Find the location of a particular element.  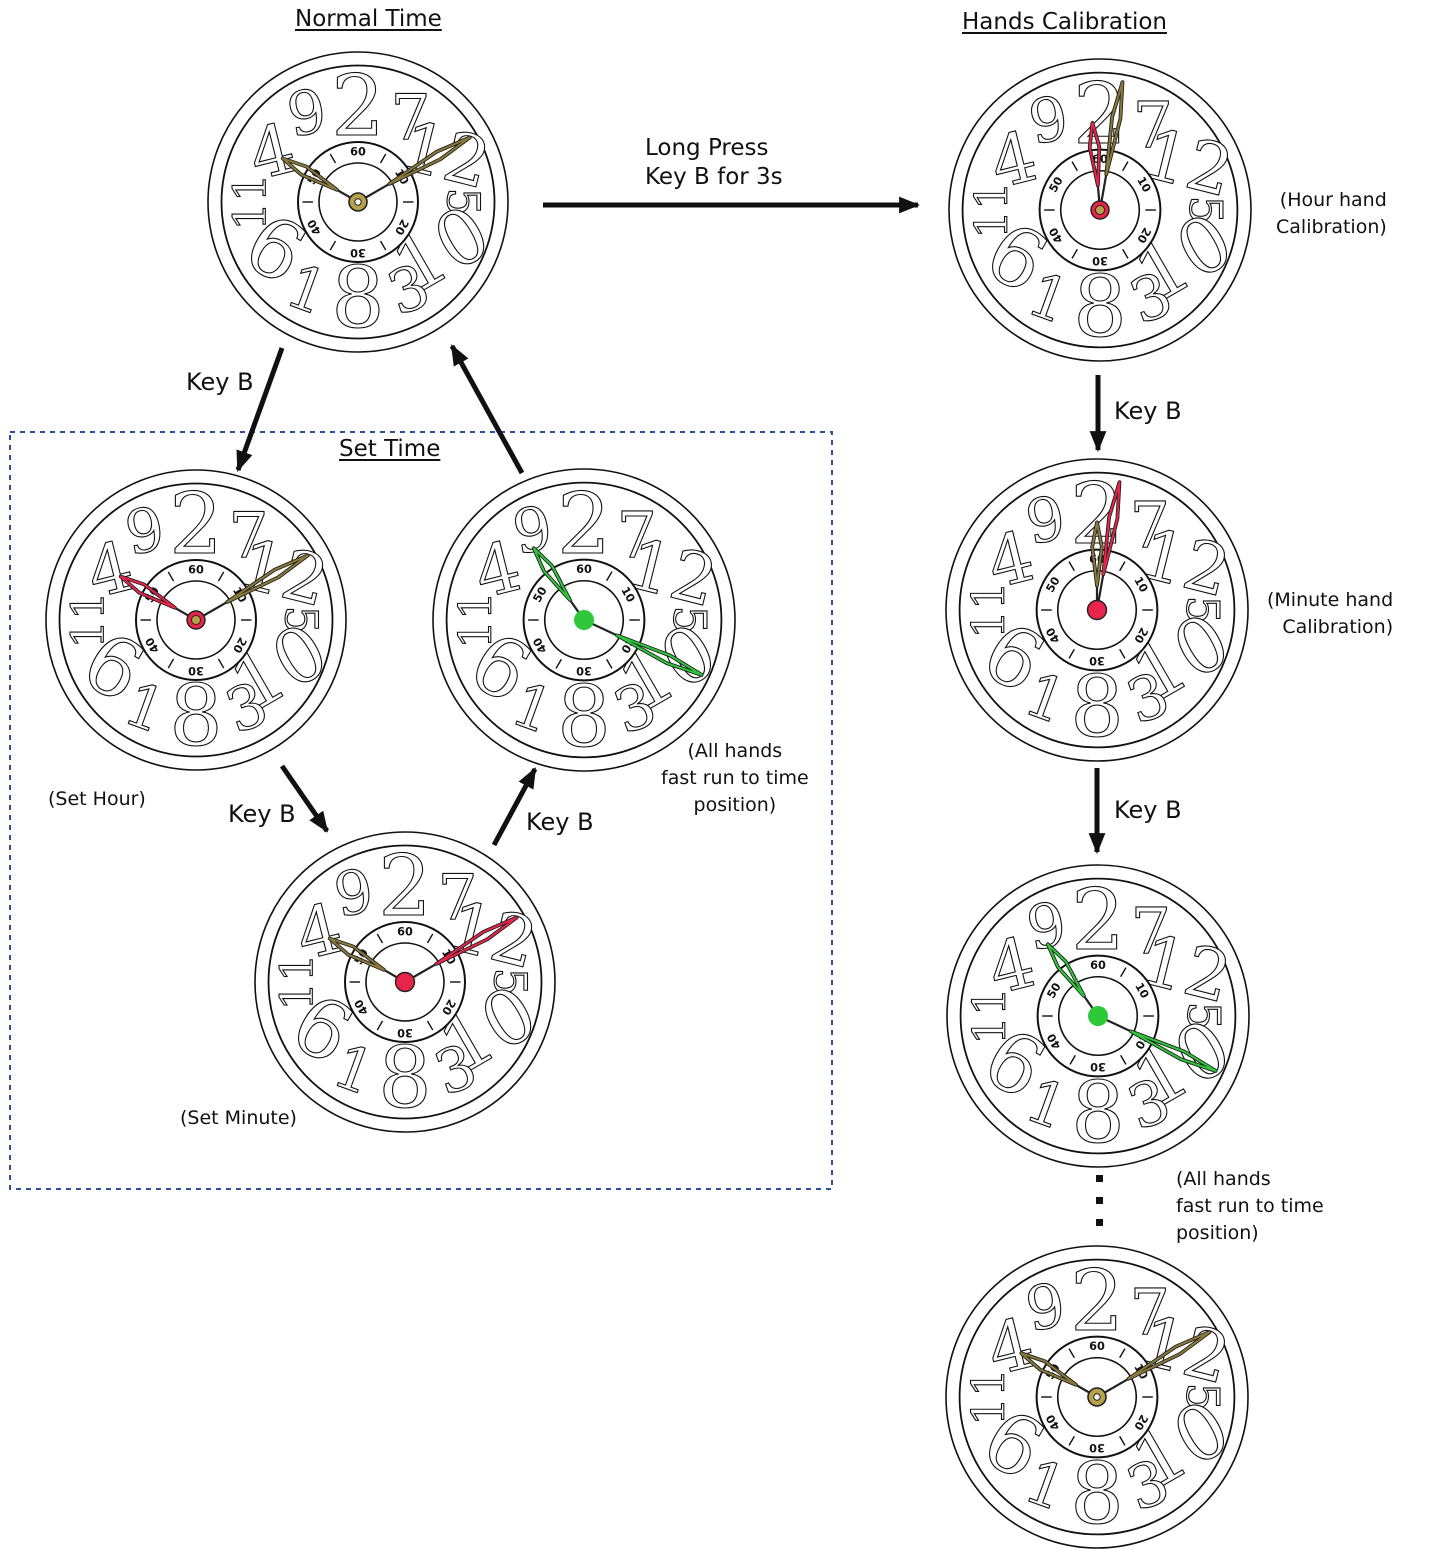

normal-to-set-hour-arrow is located at coordinates (260, 409).